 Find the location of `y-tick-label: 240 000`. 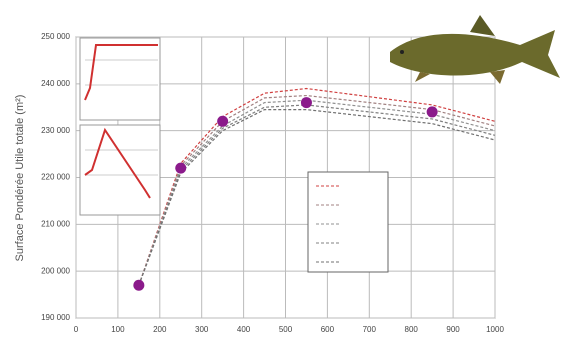

y-tick-label: 240 000 is located at coordinates (55, 83).